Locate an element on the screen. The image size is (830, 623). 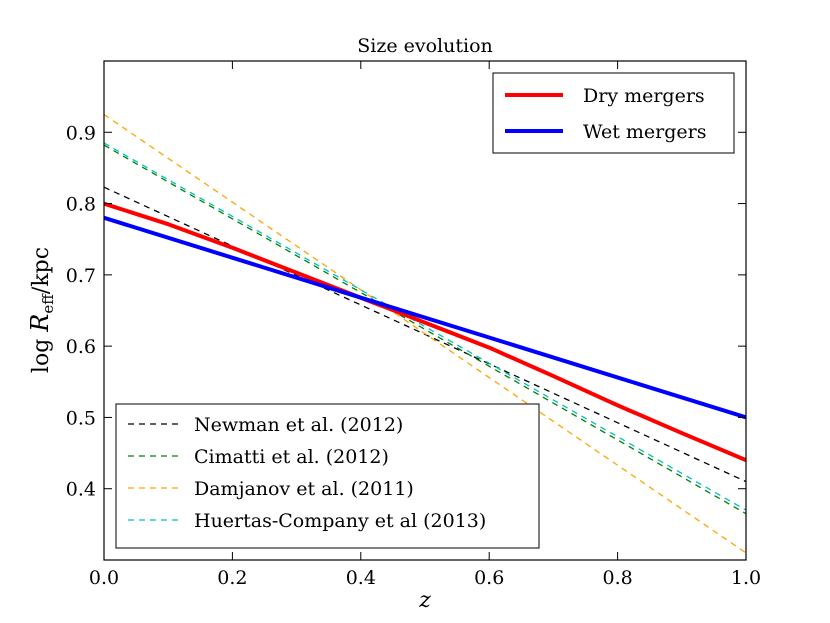
legend-lower-box is located at coordinates (327, 476).